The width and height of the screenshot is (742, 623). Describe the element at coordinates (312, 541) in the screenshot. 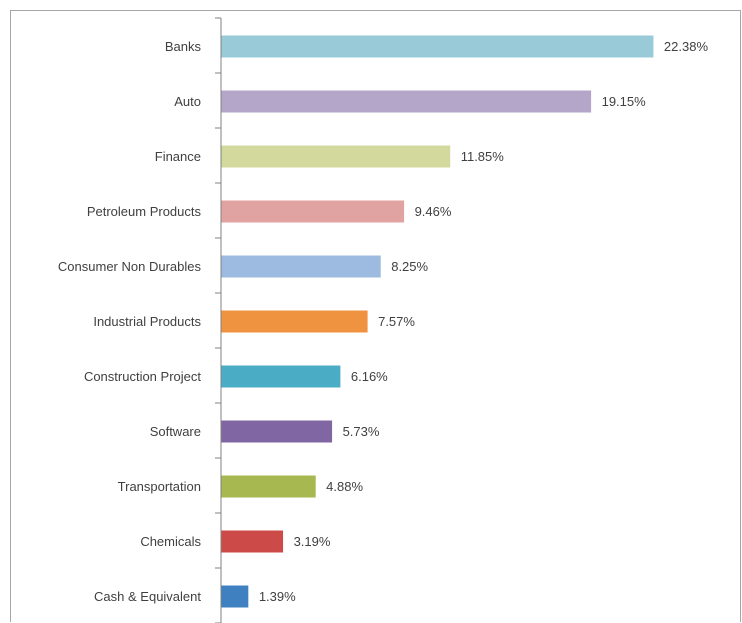

I see `data-label: 3.19%` at that location.